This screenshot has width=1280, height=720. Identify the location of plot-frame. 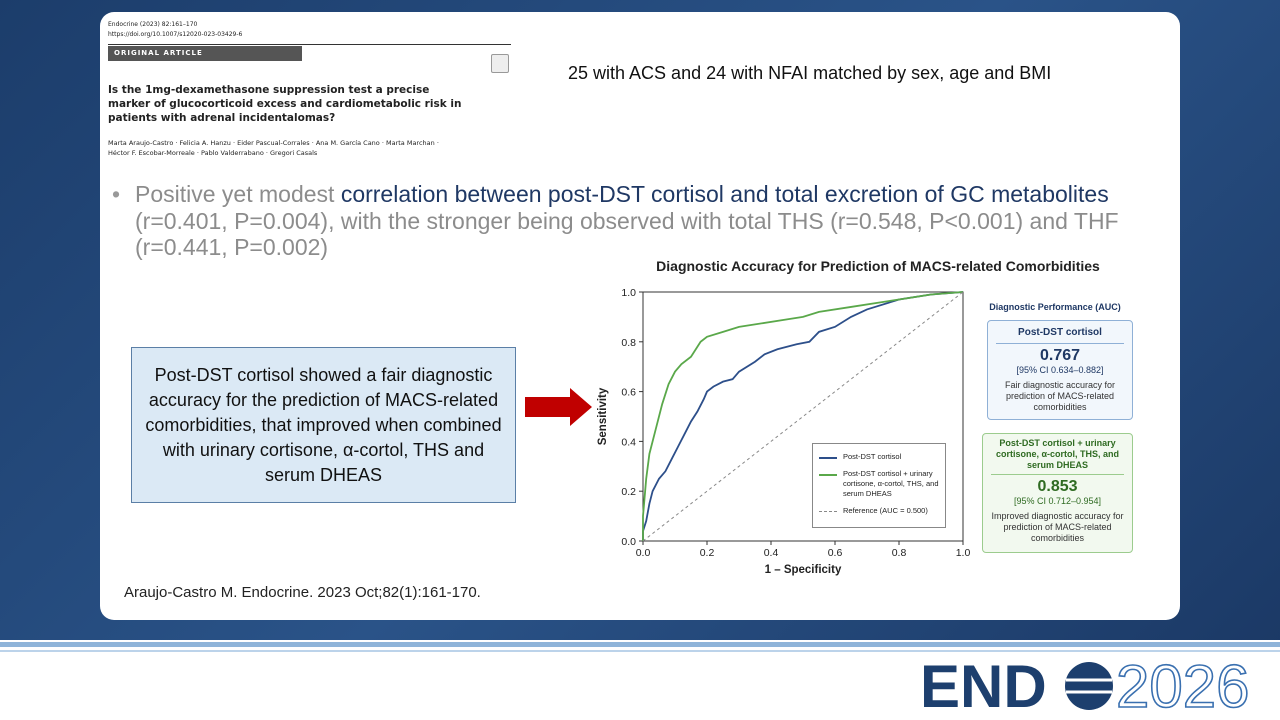
(803, 416).